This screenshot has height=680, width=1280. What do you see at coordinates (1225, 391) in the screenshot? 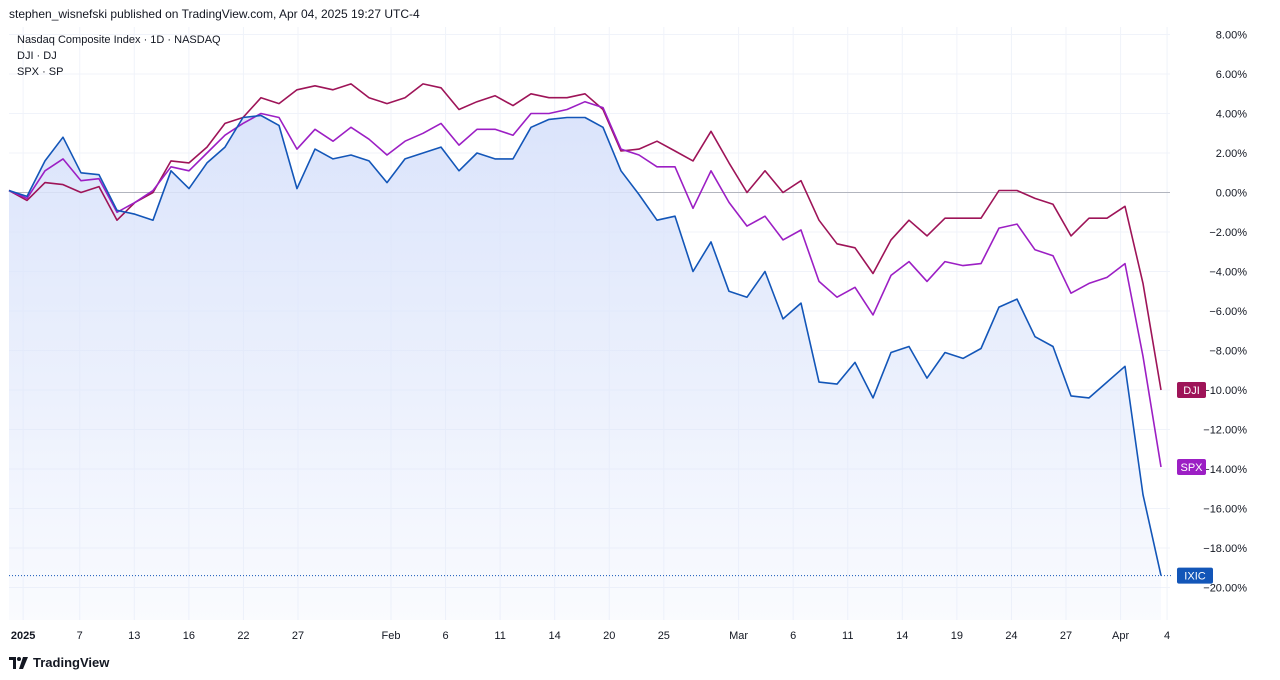
I see `y-tick-label: −10.00%` at bounding box center [1225, 391].